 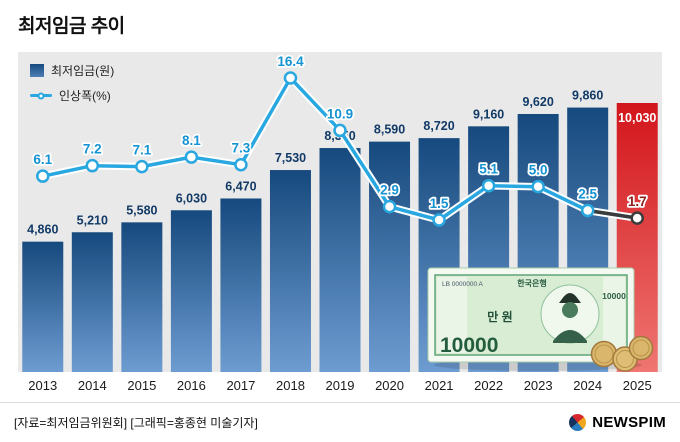 I want to click on bar-value-label: 5,580, so click(x=141, y=210).